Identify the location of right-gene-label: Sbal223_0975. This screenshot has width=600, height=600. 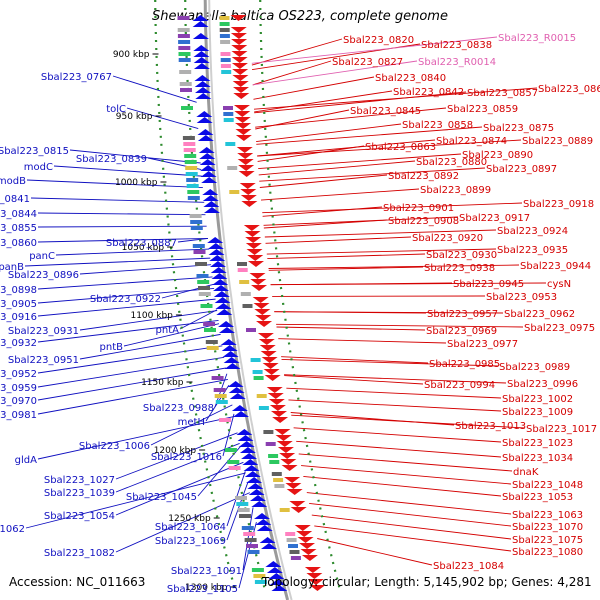
(559, 328).